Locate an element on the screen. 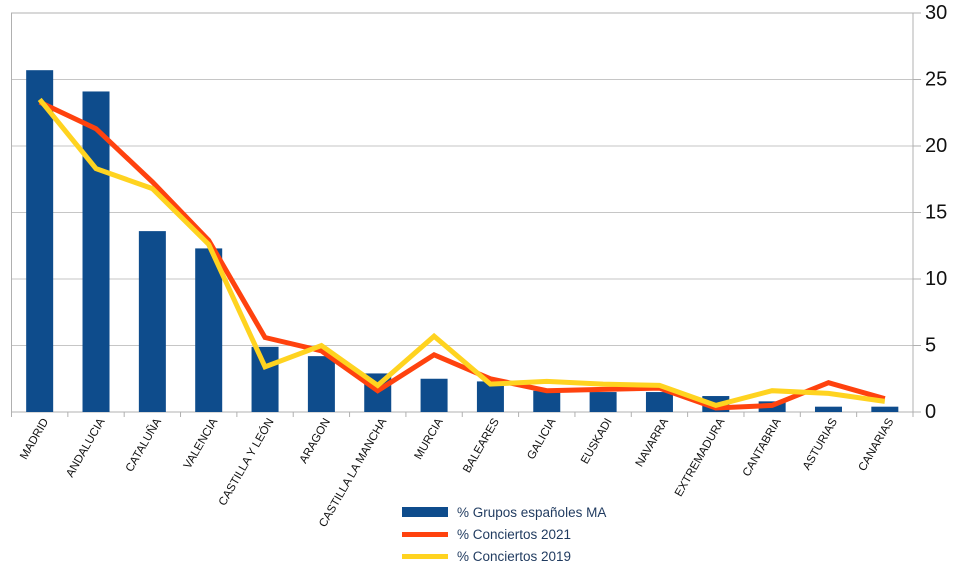 The height and width of the screenshot is (570, 963). bar-cataluña is located at coordinates (152, 321).